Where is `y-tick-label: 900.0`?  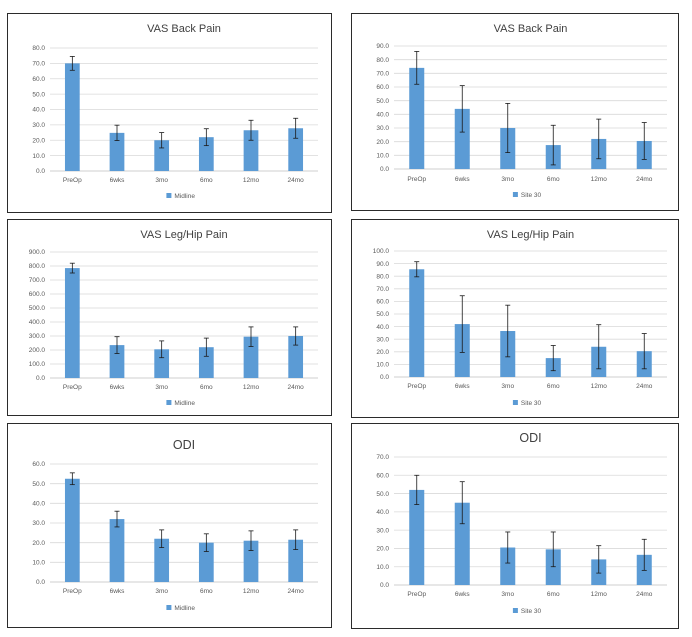
y-tick-label: 900.0 is located at coordinates (37, 252).